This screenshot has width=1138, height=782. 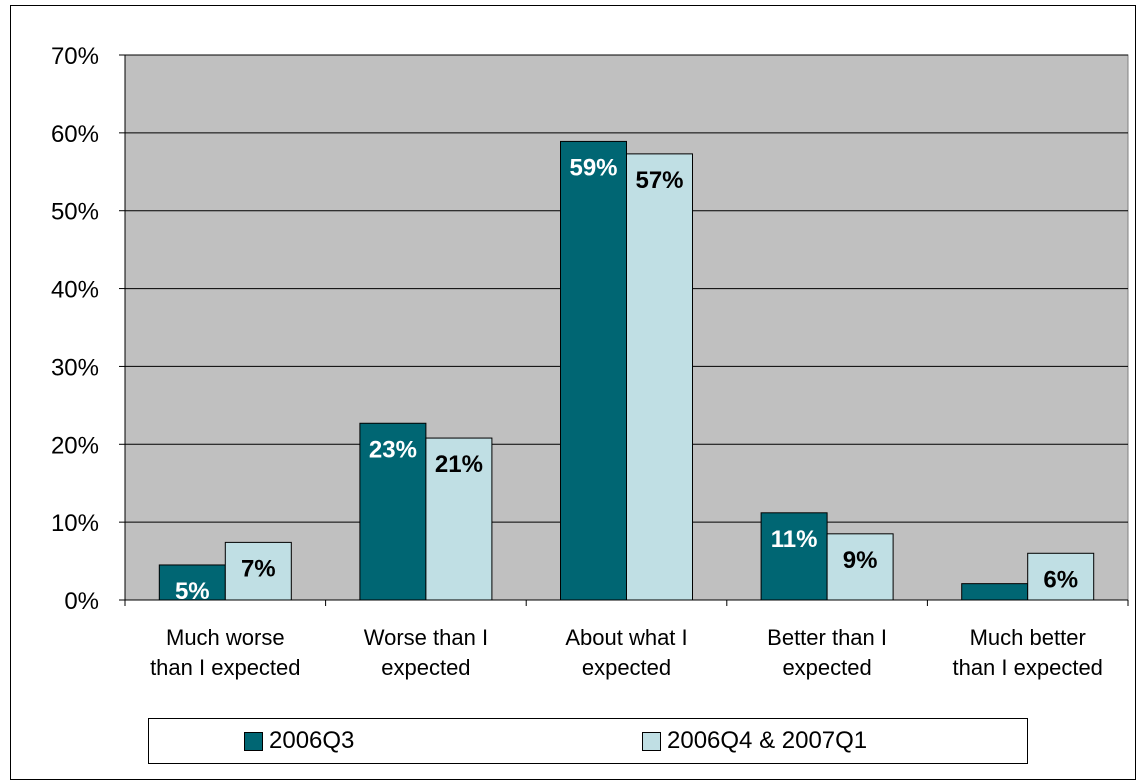 What do you see at coordinates (75, 523) in the screenshot?
I see `y-tick-label: 10%` at bounding box center [75, 523].